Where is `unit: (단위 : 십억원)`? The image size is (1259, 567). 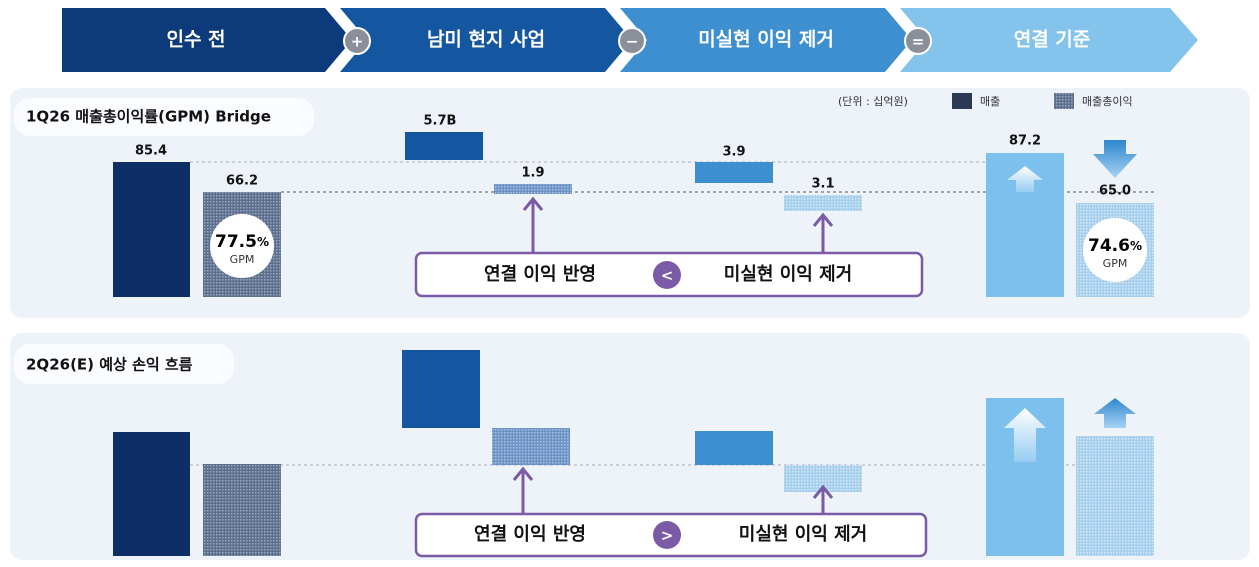 unit: (단위 : 십억원) is located at coordinates (873, 101).